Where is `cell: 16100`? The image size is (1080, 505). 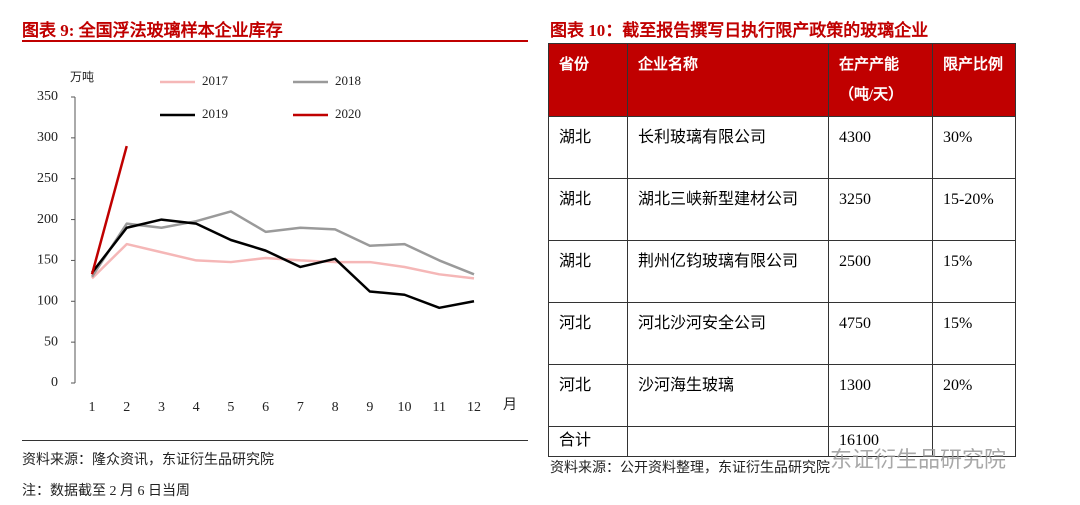 cell: 16100 is located at coordinates (880, 441).